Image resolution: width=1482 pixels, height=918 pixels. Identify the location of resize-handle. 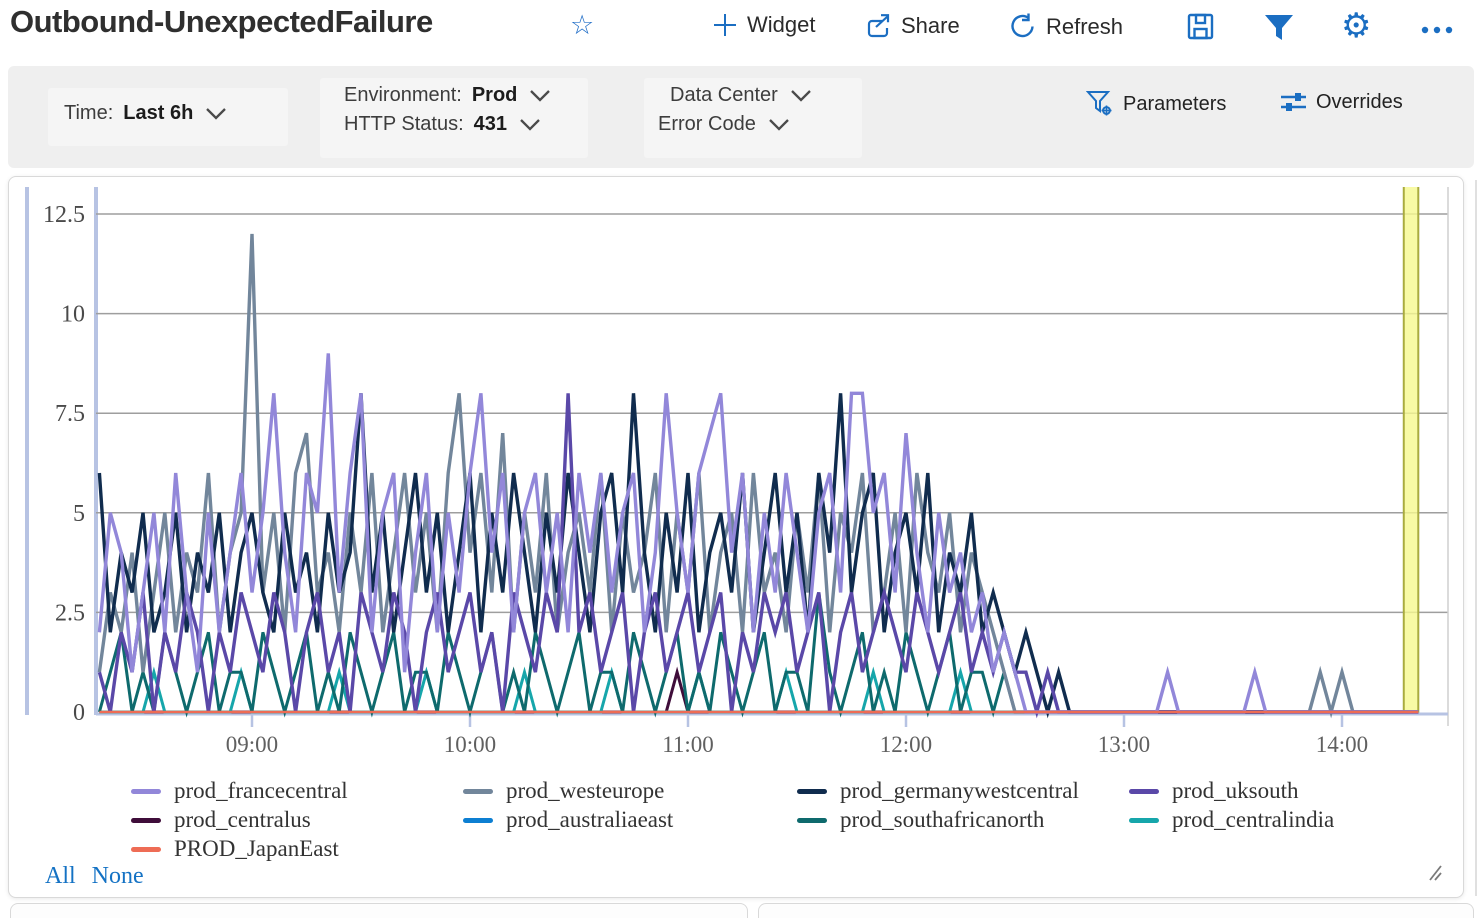
(1434, 872).